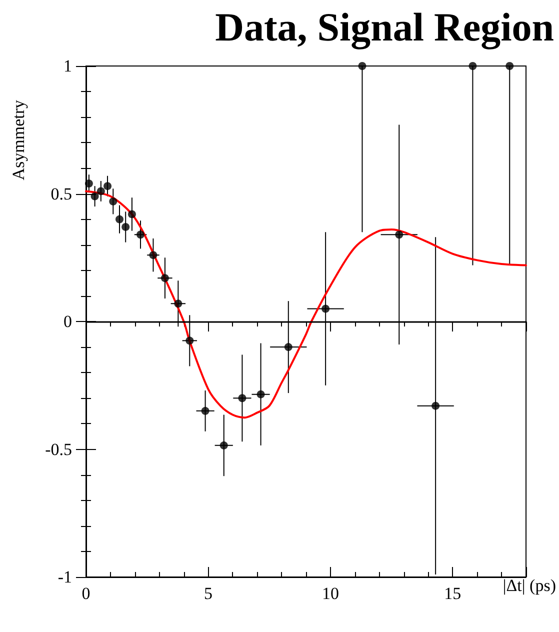 Image resolution: width=559 pixels, height=632 pixels. What do you see at coordinates (61, 194) in the screenshot?
I see `y-tick-label: 0.5` at bounding box center [61, 194].